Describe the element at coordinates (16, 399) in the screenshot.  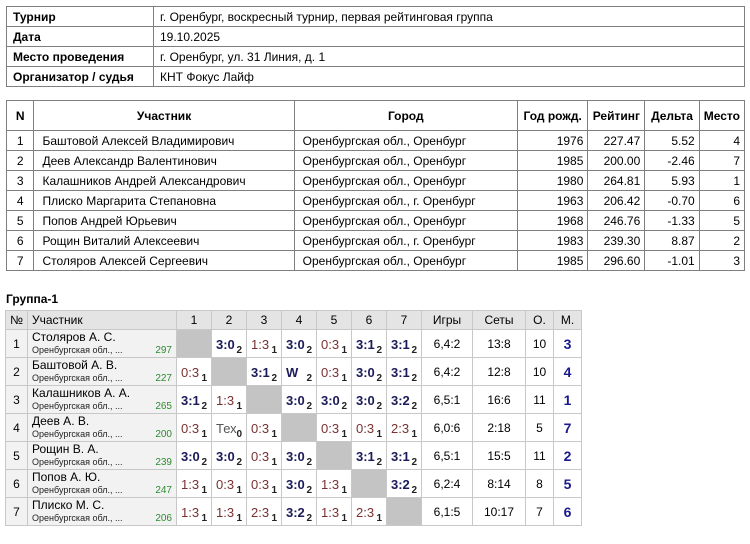
I see `group-player-number: 3` at that location.